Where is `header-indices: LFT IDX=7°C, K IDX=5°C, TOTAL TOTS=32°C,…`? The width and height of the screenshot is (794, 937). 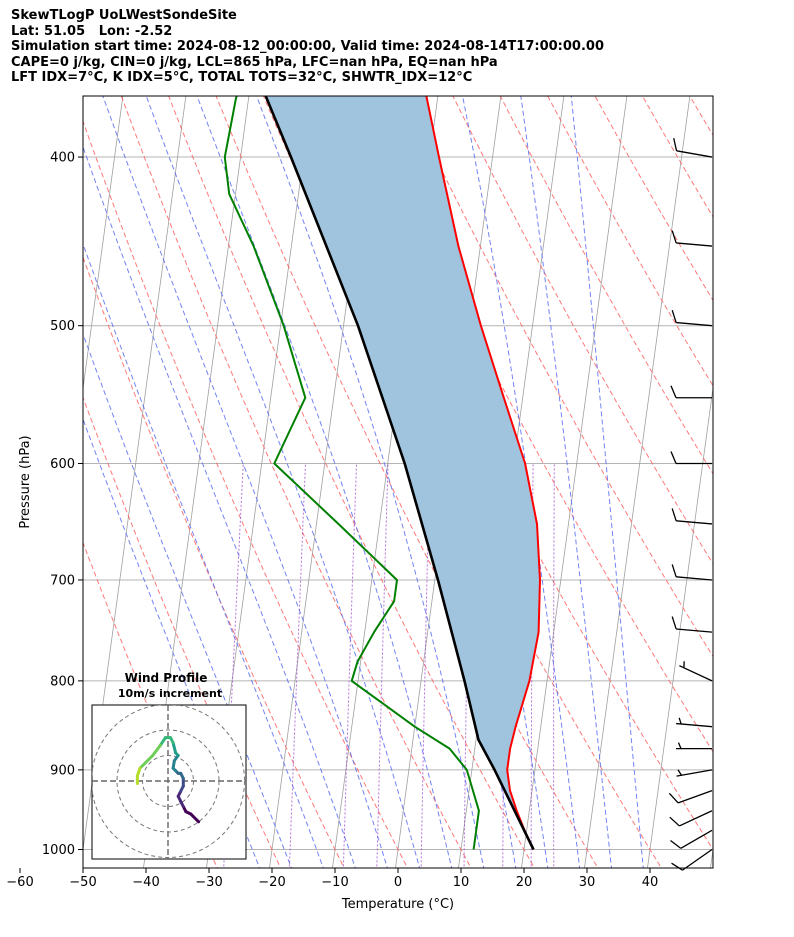 header-indices: LFT IDX=7°C, K IDX=5°C, TOTAL TOTS=32°C,… is located at coordinates (242, 78).